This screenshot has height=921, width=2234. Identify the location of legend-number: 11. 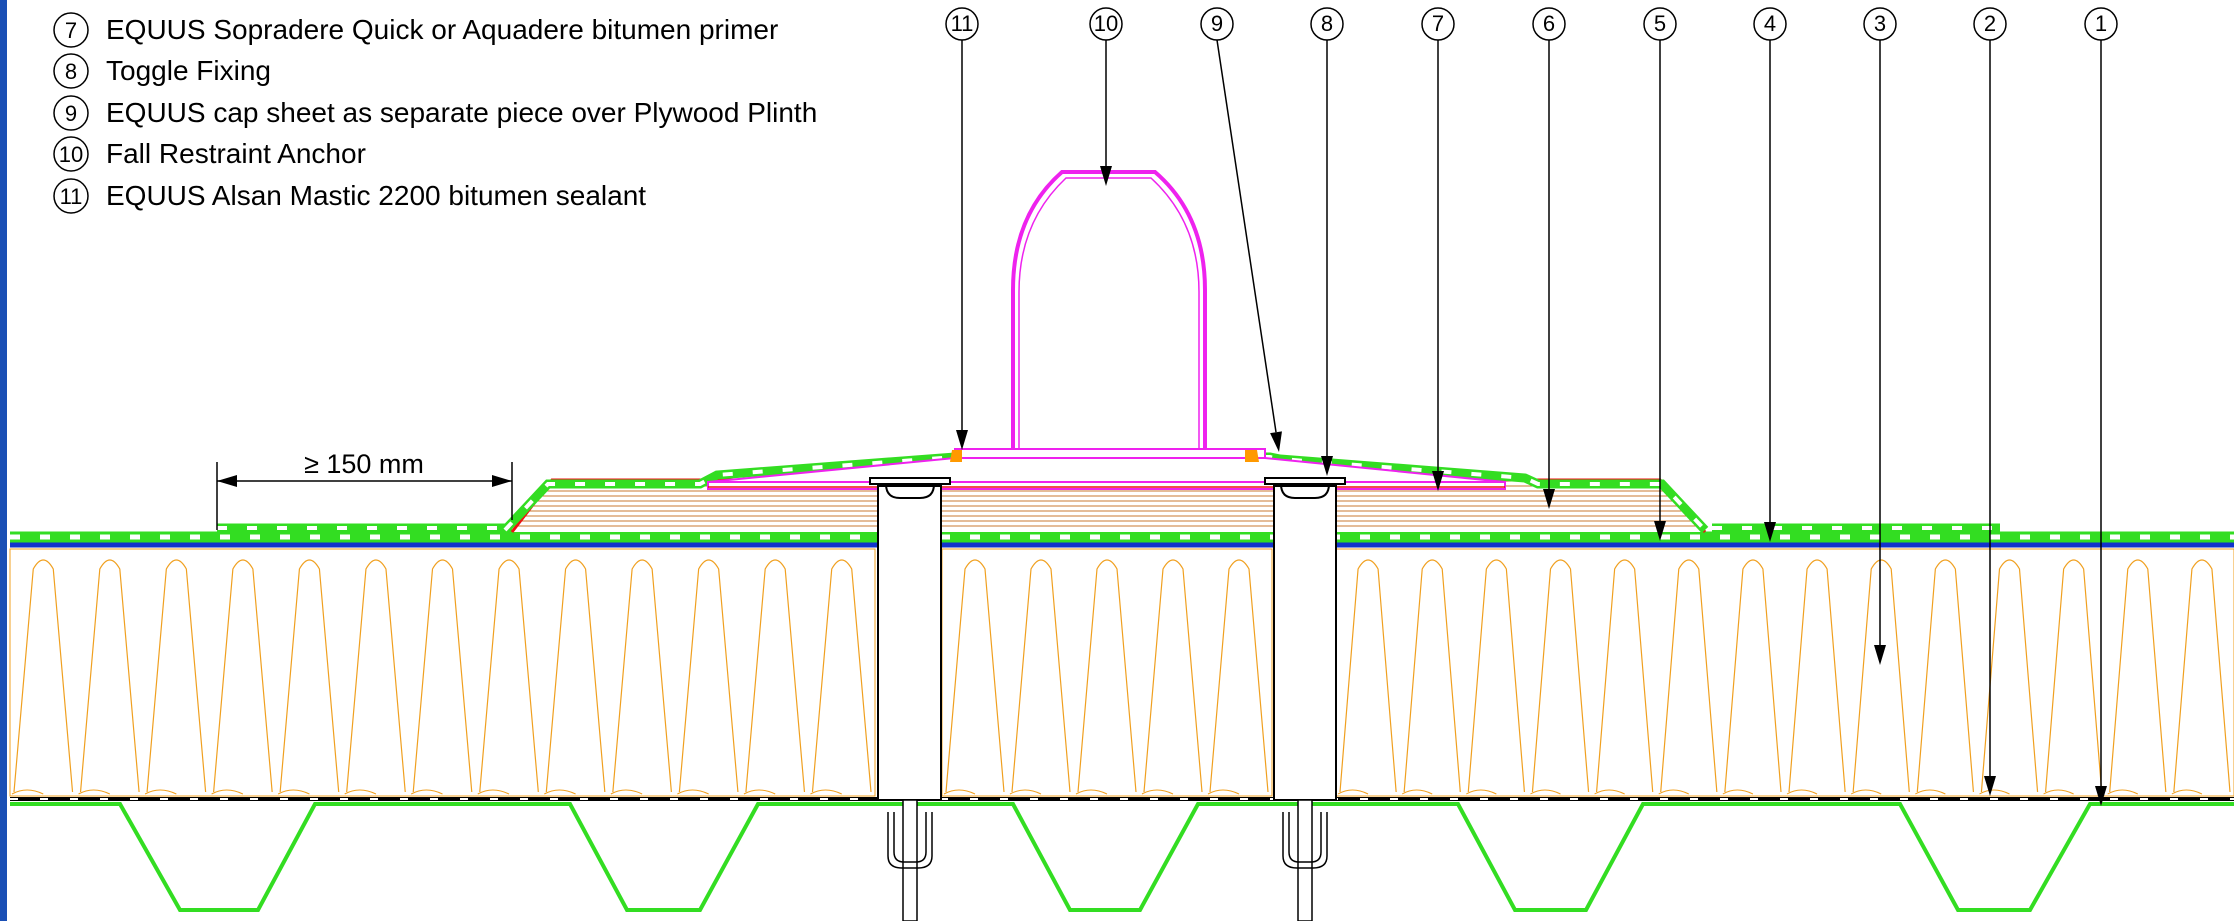
(71, 196).